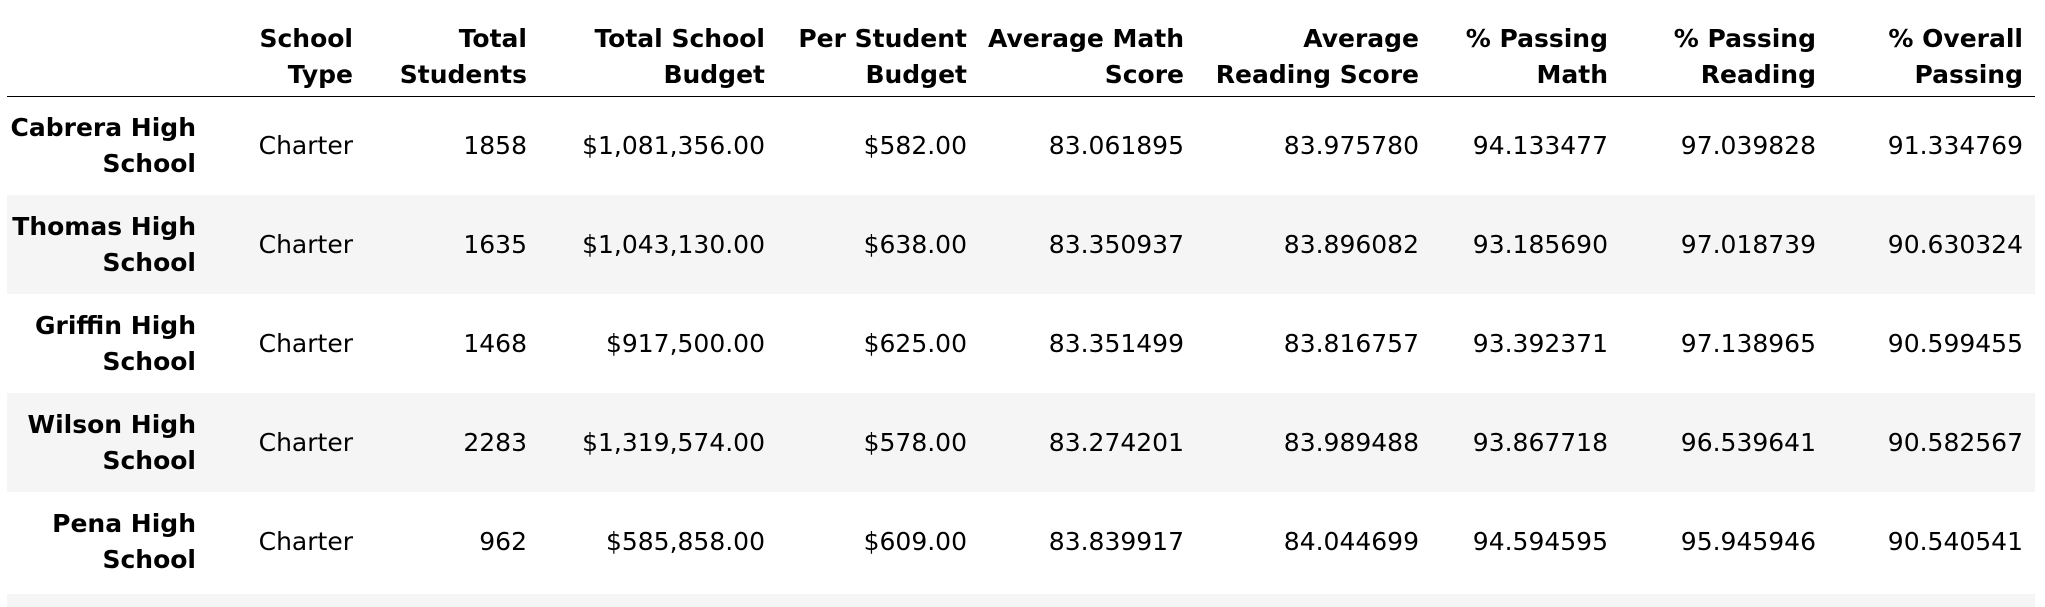  I want to click on cell-total-students: 1635, so click(495, 244).